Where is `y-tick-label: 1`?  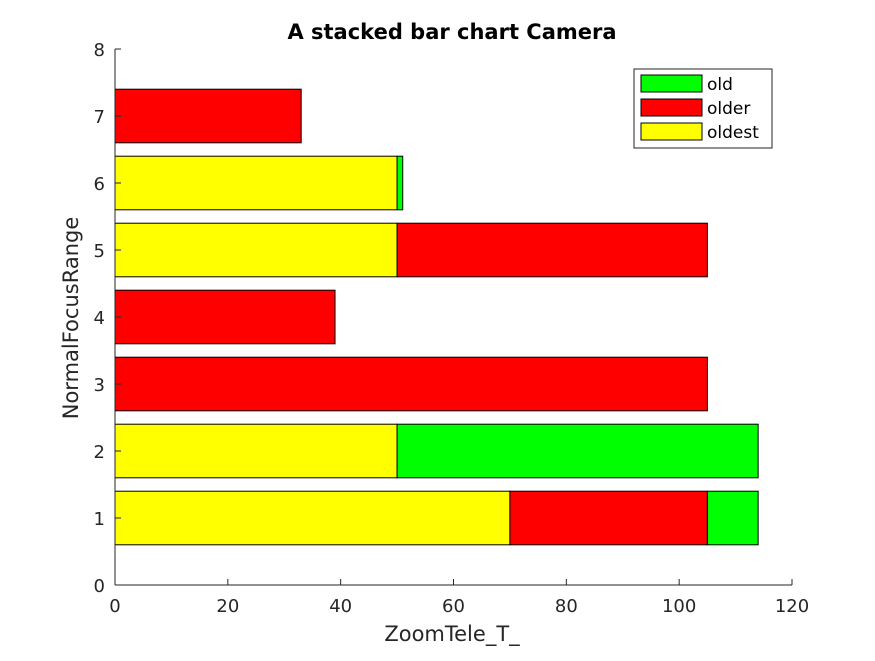 y-tick-label: 1 is located at coordinates (99, 519).